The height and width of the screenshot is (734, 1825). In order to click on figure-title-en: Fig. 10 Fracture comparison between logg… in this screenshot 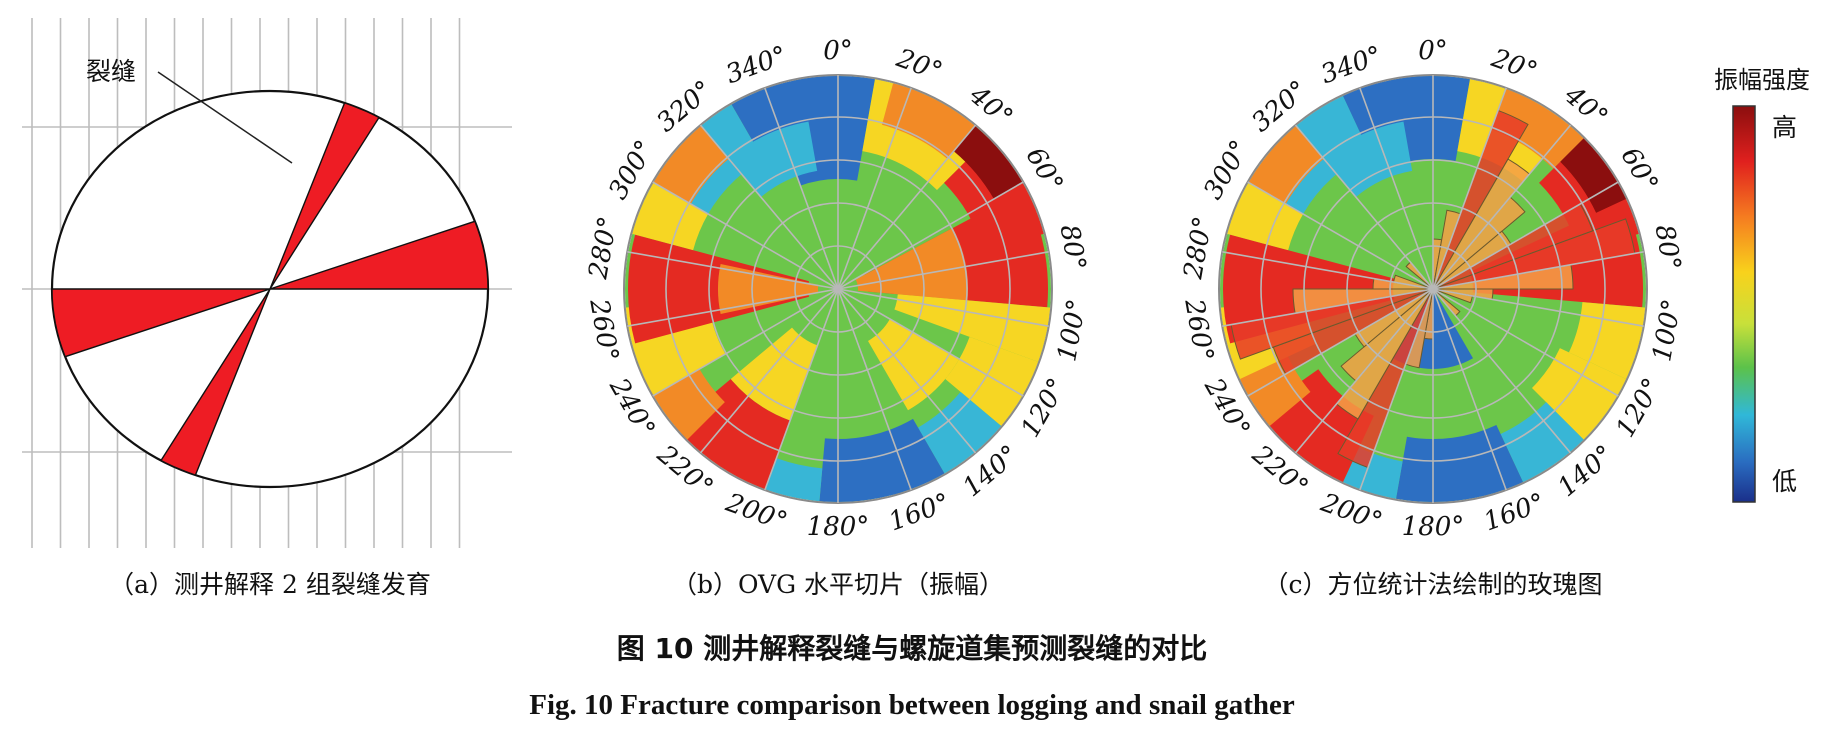, I will do `click(912, 705)`.